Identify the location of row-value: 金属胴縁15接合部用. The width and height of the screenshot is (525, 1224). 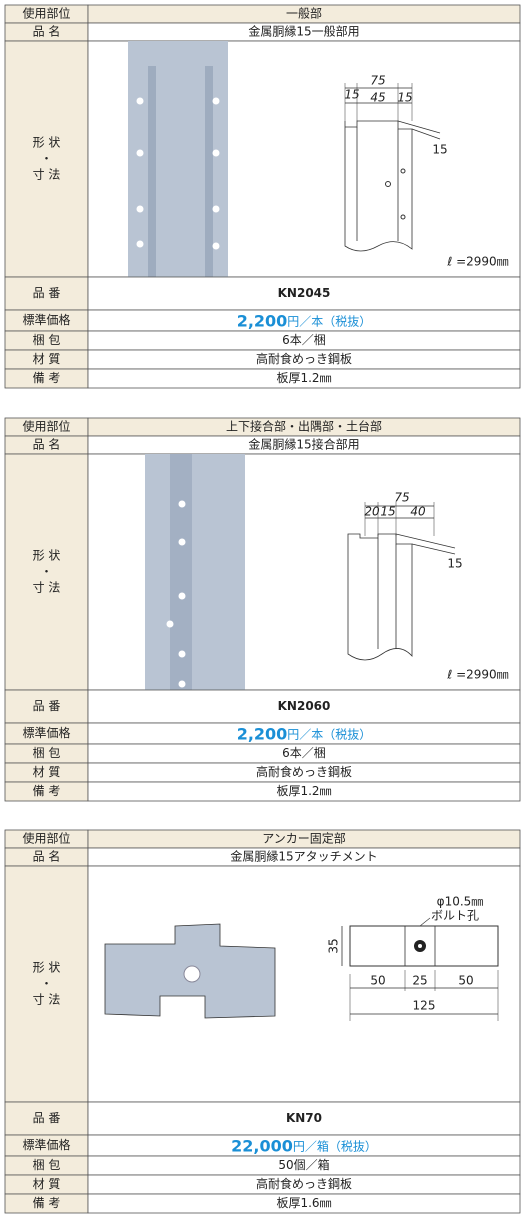
(303, 444).